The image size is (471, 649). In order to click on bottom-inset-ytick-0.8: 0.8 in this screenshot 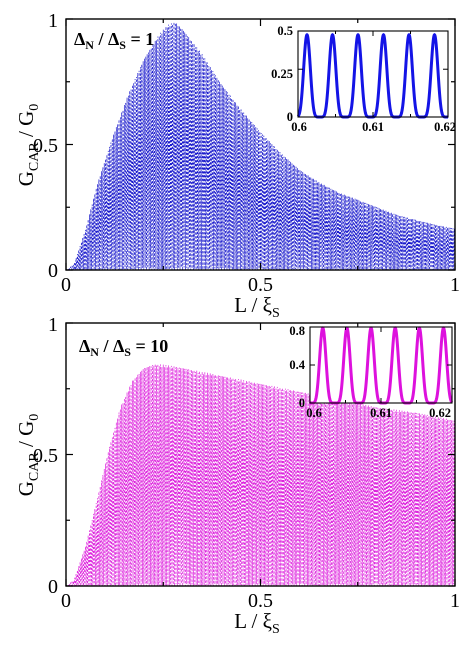, I will do `click(297, 331)`.